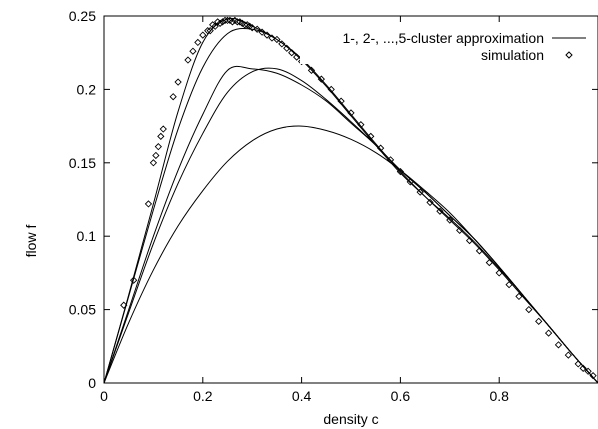 This screenshot has width=598, height=429. I want to click on y-tick-label: 0.1, so click(87, 236).